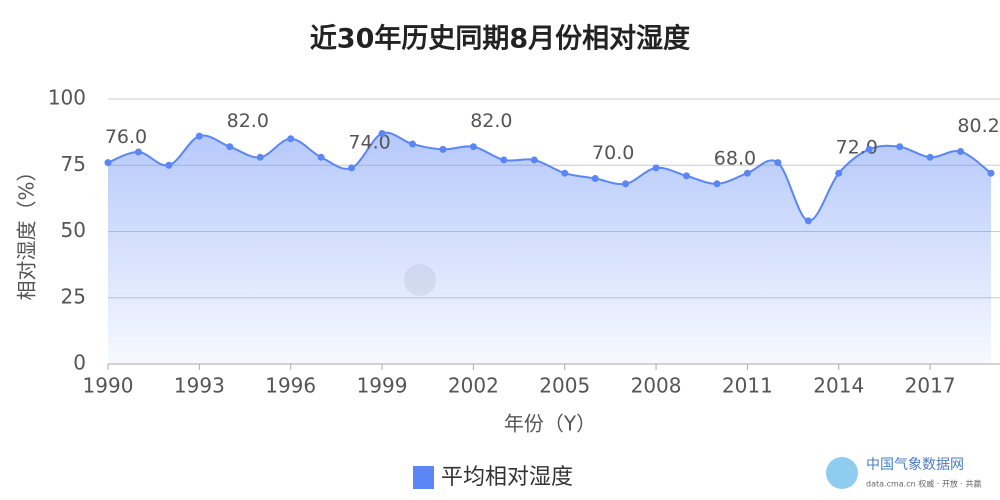  What do you see at coordinates (473, 386) in the screenshot?
I see `x-tick-label: 2002` at bounding box center [473, 386].